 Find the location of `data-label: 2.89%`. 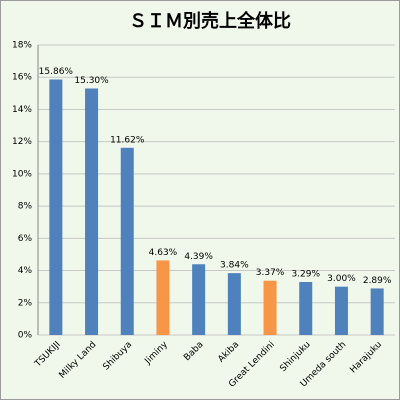

data-label: 2.89% is located at coordinates (377, 281).